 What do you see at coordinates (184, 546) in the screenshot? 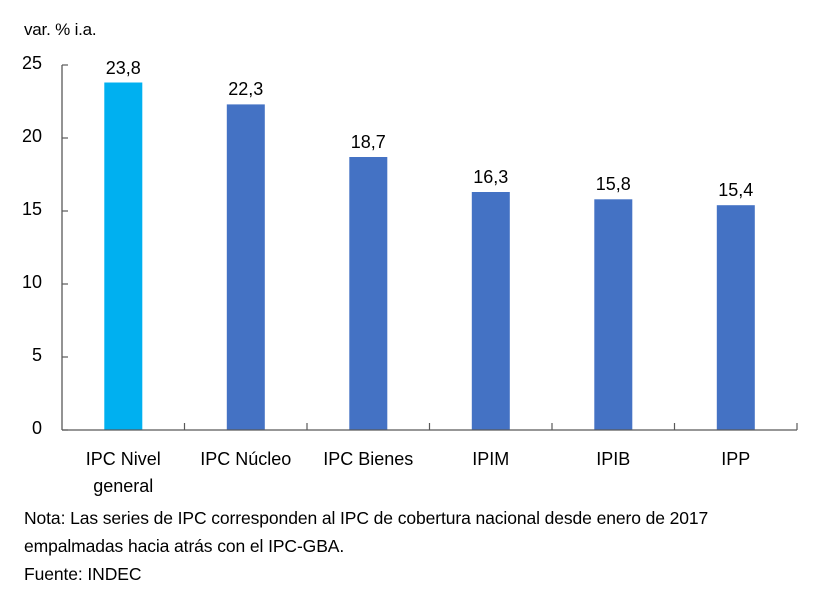
I see `note-line-2: empalmadas hacia atrás con el IPC-GBA.` at bounding box center [184, 546].